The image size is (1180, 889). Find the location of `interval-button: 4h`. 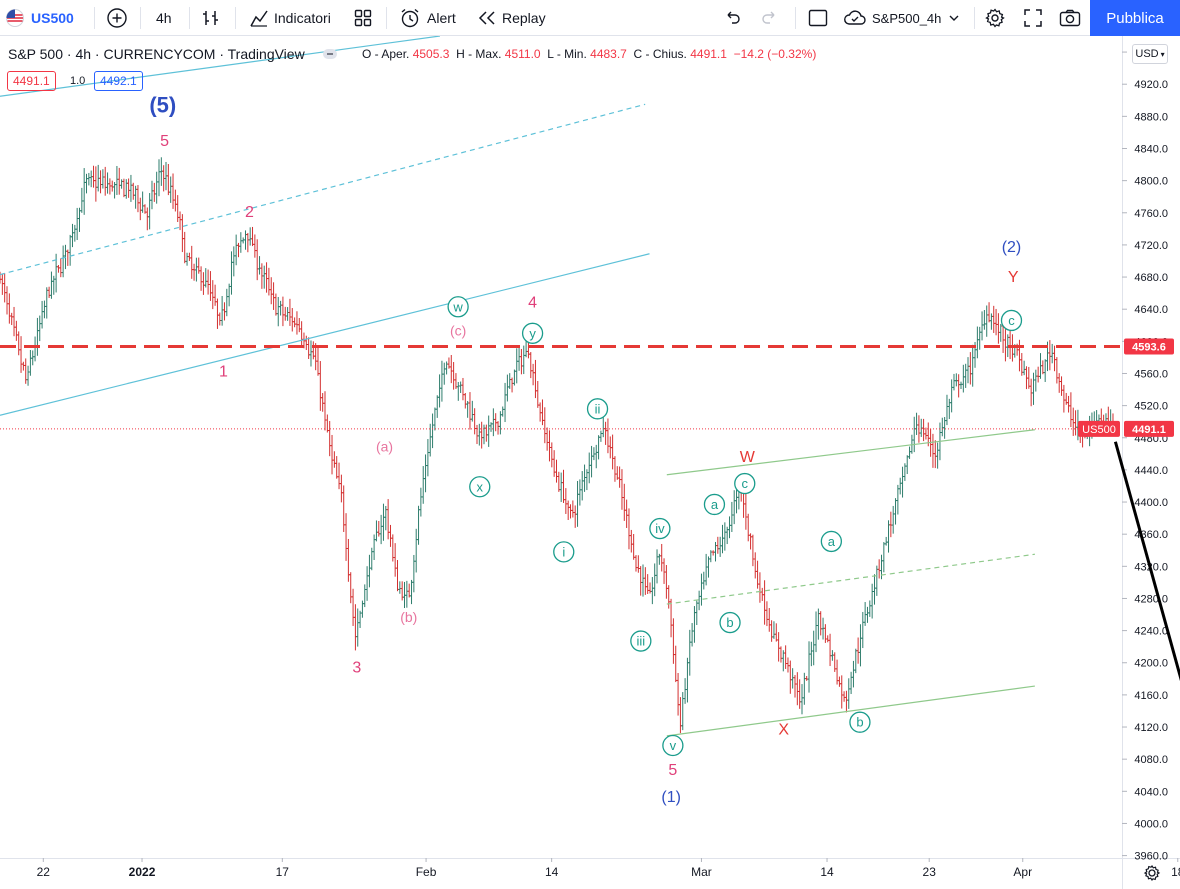

interval-button: 4h is located at coordinates (164, 18).